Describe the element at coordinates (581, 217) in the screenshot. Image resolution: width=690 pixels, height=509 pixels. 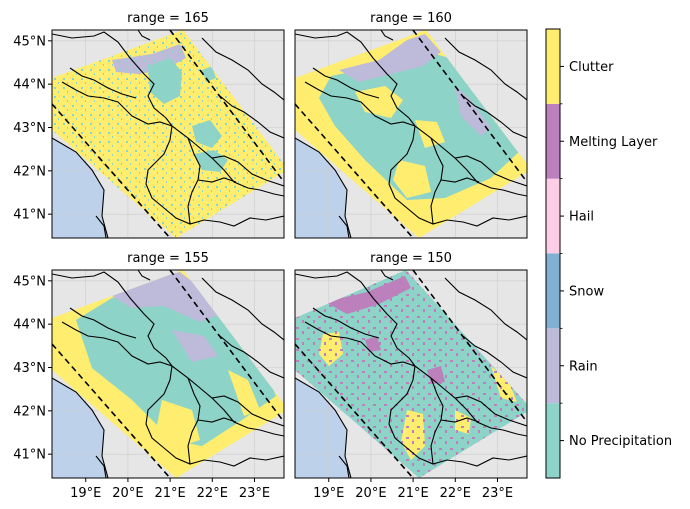
I see `colorbar-label: Hail` at that location.